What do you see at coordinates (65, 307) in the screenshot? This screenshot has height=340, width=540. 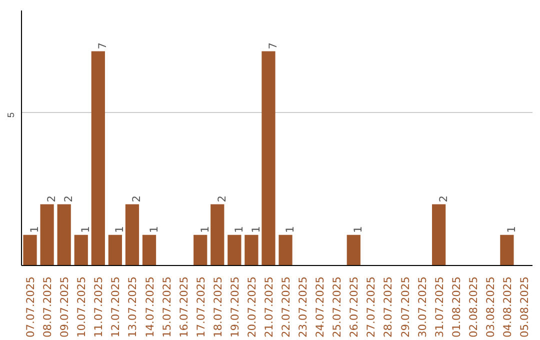 I see `x-tick-label: 09.07.2025` at bounding box center [65, 307].